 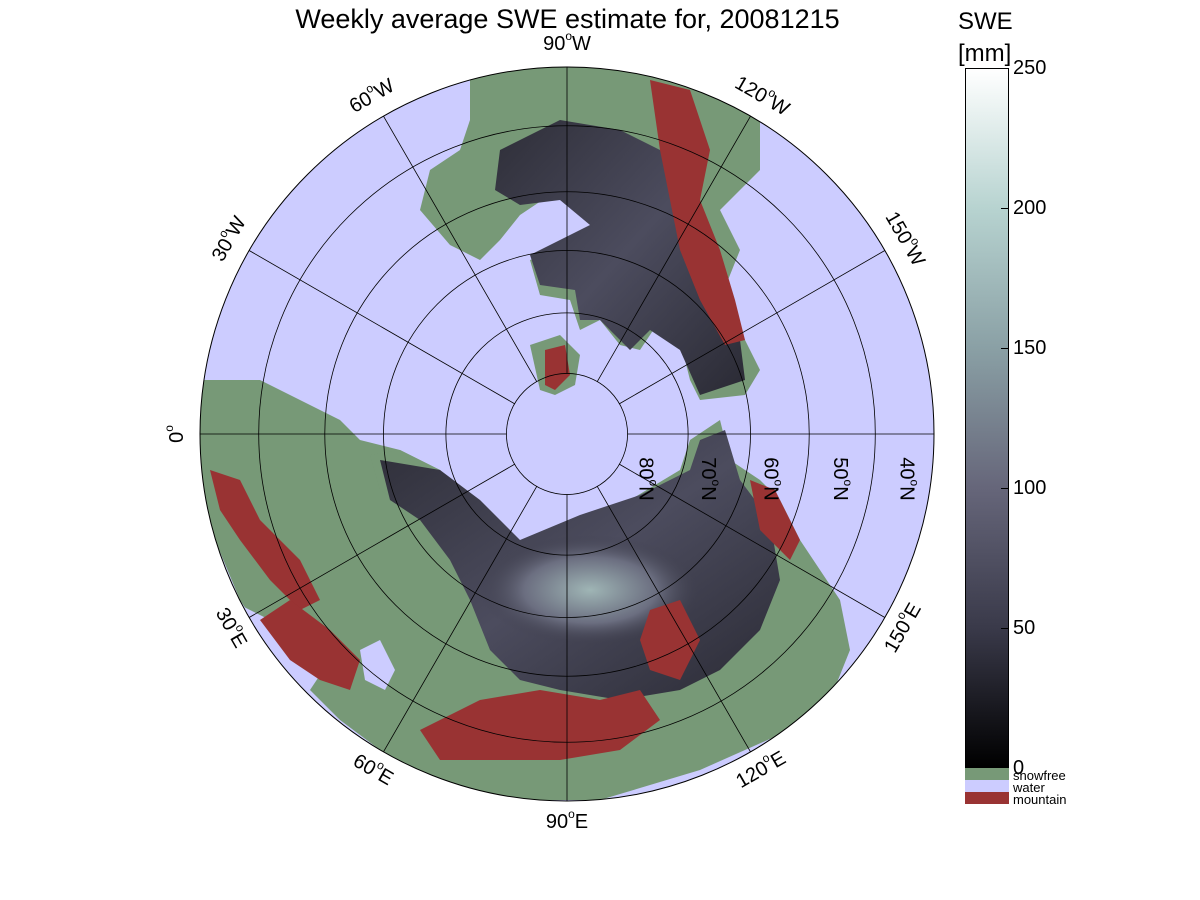 What do you see at coordinates (175, 434) in the screenshot?
I see `meridian-label: 0o` at bounding box center [175, 434].